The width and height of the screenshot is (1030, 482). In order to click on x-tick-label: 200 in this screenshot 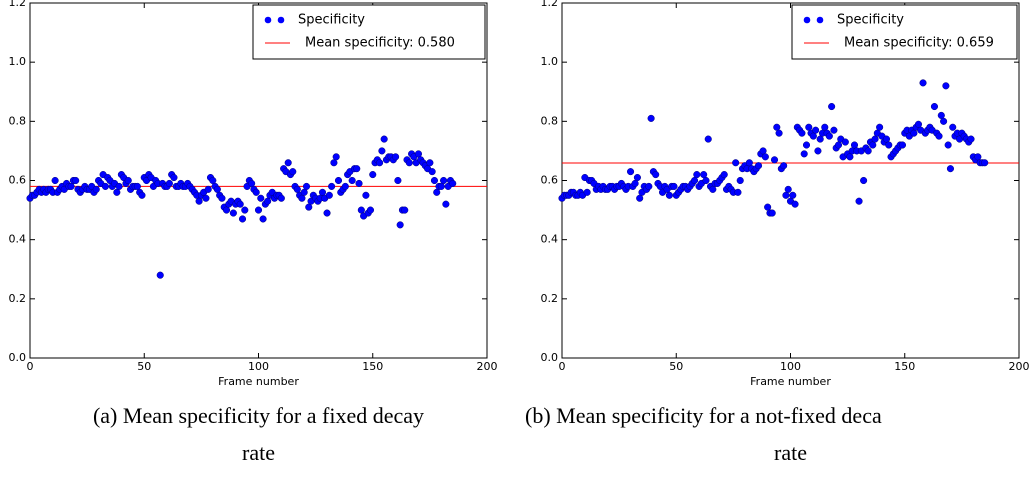, I will do `click(487, 366)`.